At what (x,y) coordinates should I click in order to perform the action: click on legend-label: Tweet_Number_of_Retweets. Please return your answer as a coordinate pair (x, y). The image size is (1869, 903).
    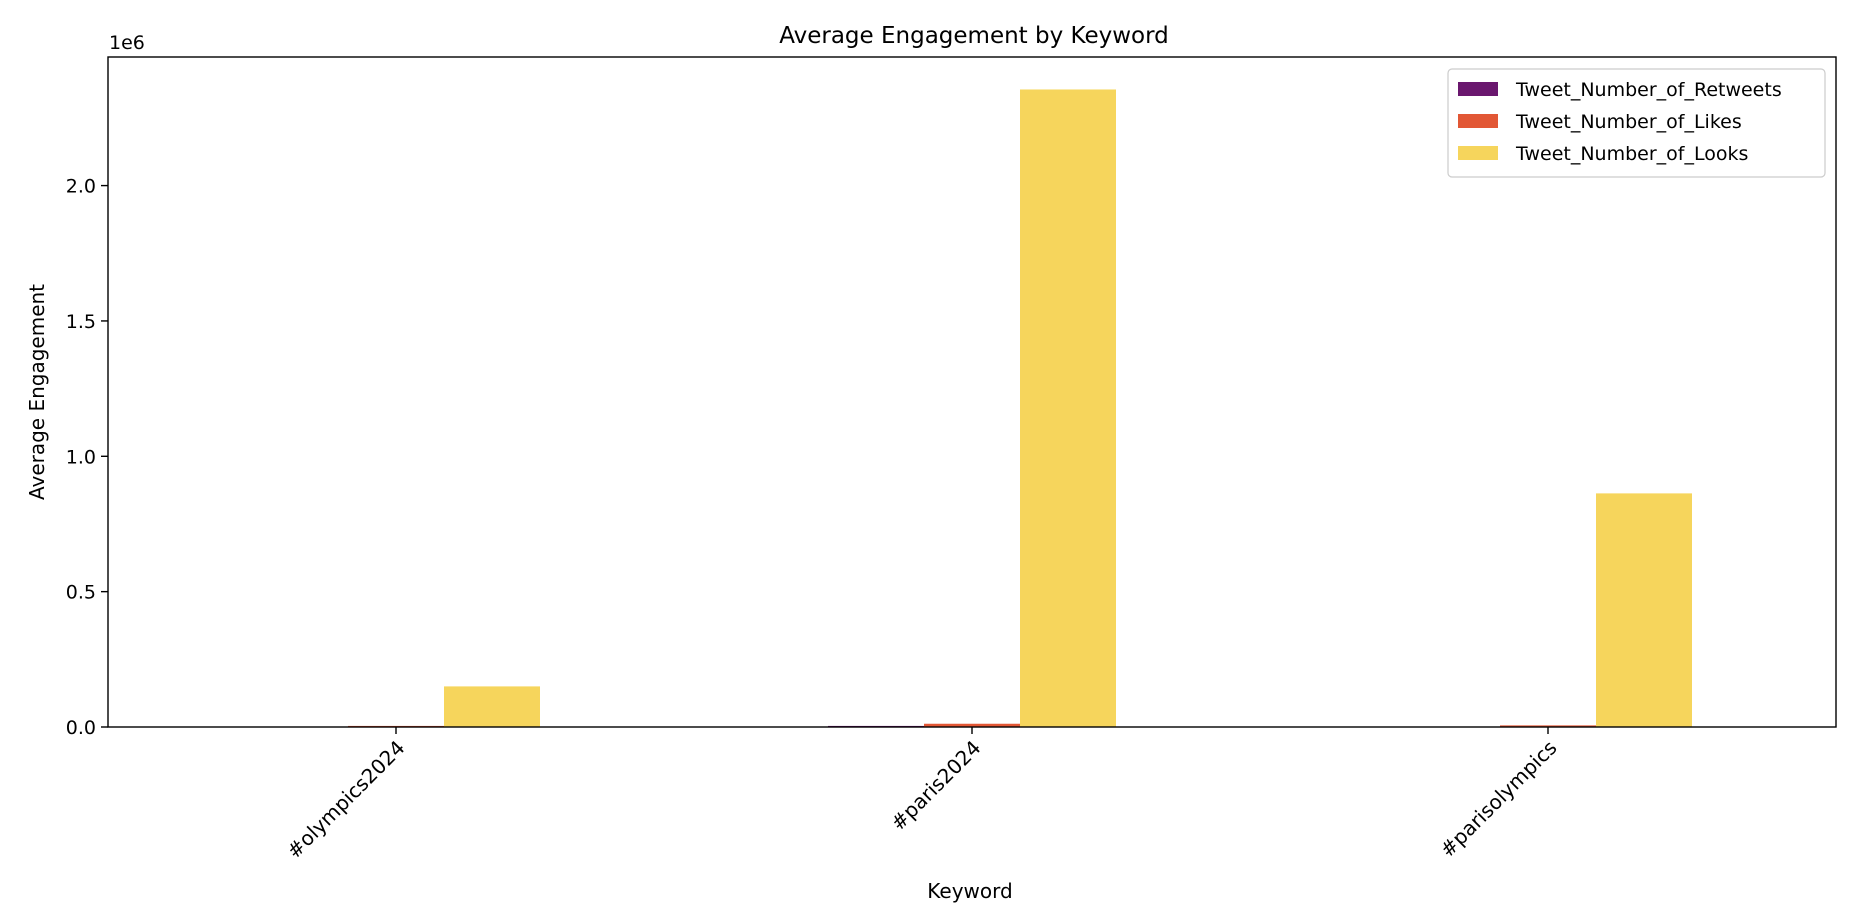
    Looking at the image, I should click on (1648, 90).